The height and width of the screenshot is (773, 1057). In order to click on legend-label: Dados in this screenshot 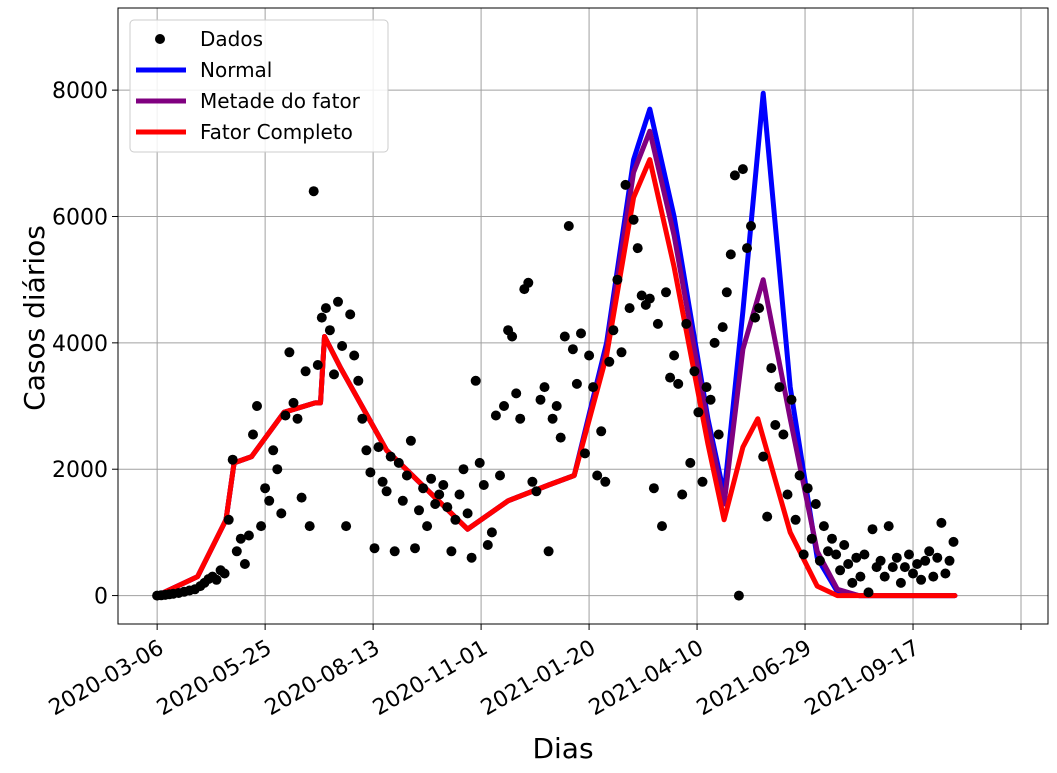, I will do `click(231, 39)`.